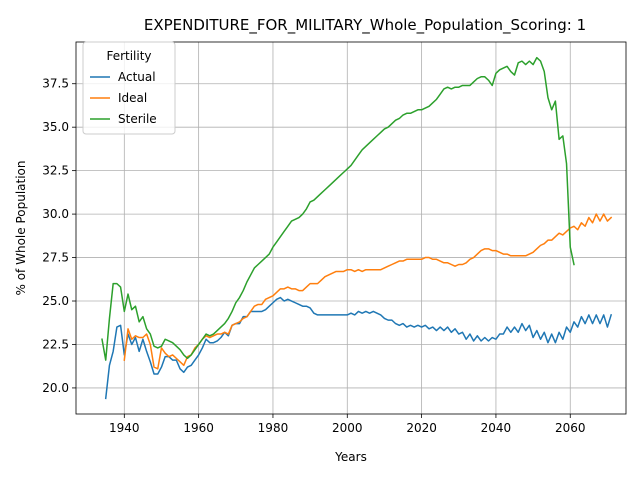  I want to click on y-tick-label: 22.5, so click(55, 344).